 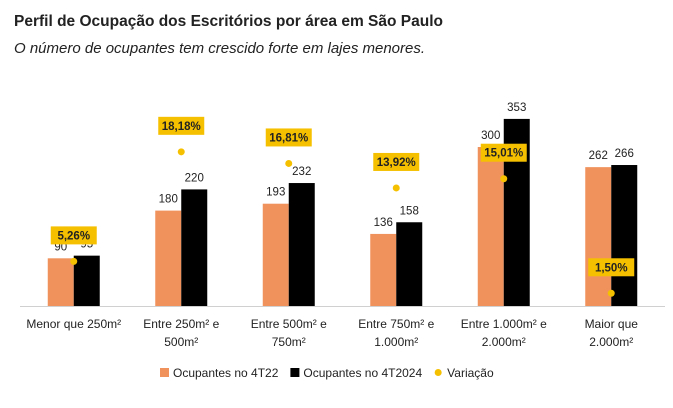 I want to click on bar-label-4t22: 180, so click(x=168, y=200).